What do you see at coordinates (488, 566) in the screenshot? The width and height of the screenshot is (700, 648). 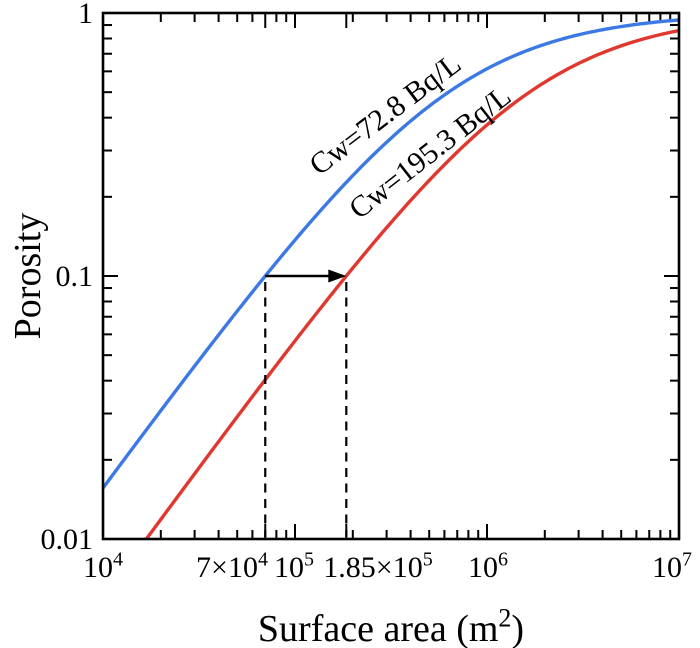 I see `x-tick-label: 10⁶` at bounding box center [488, 566].